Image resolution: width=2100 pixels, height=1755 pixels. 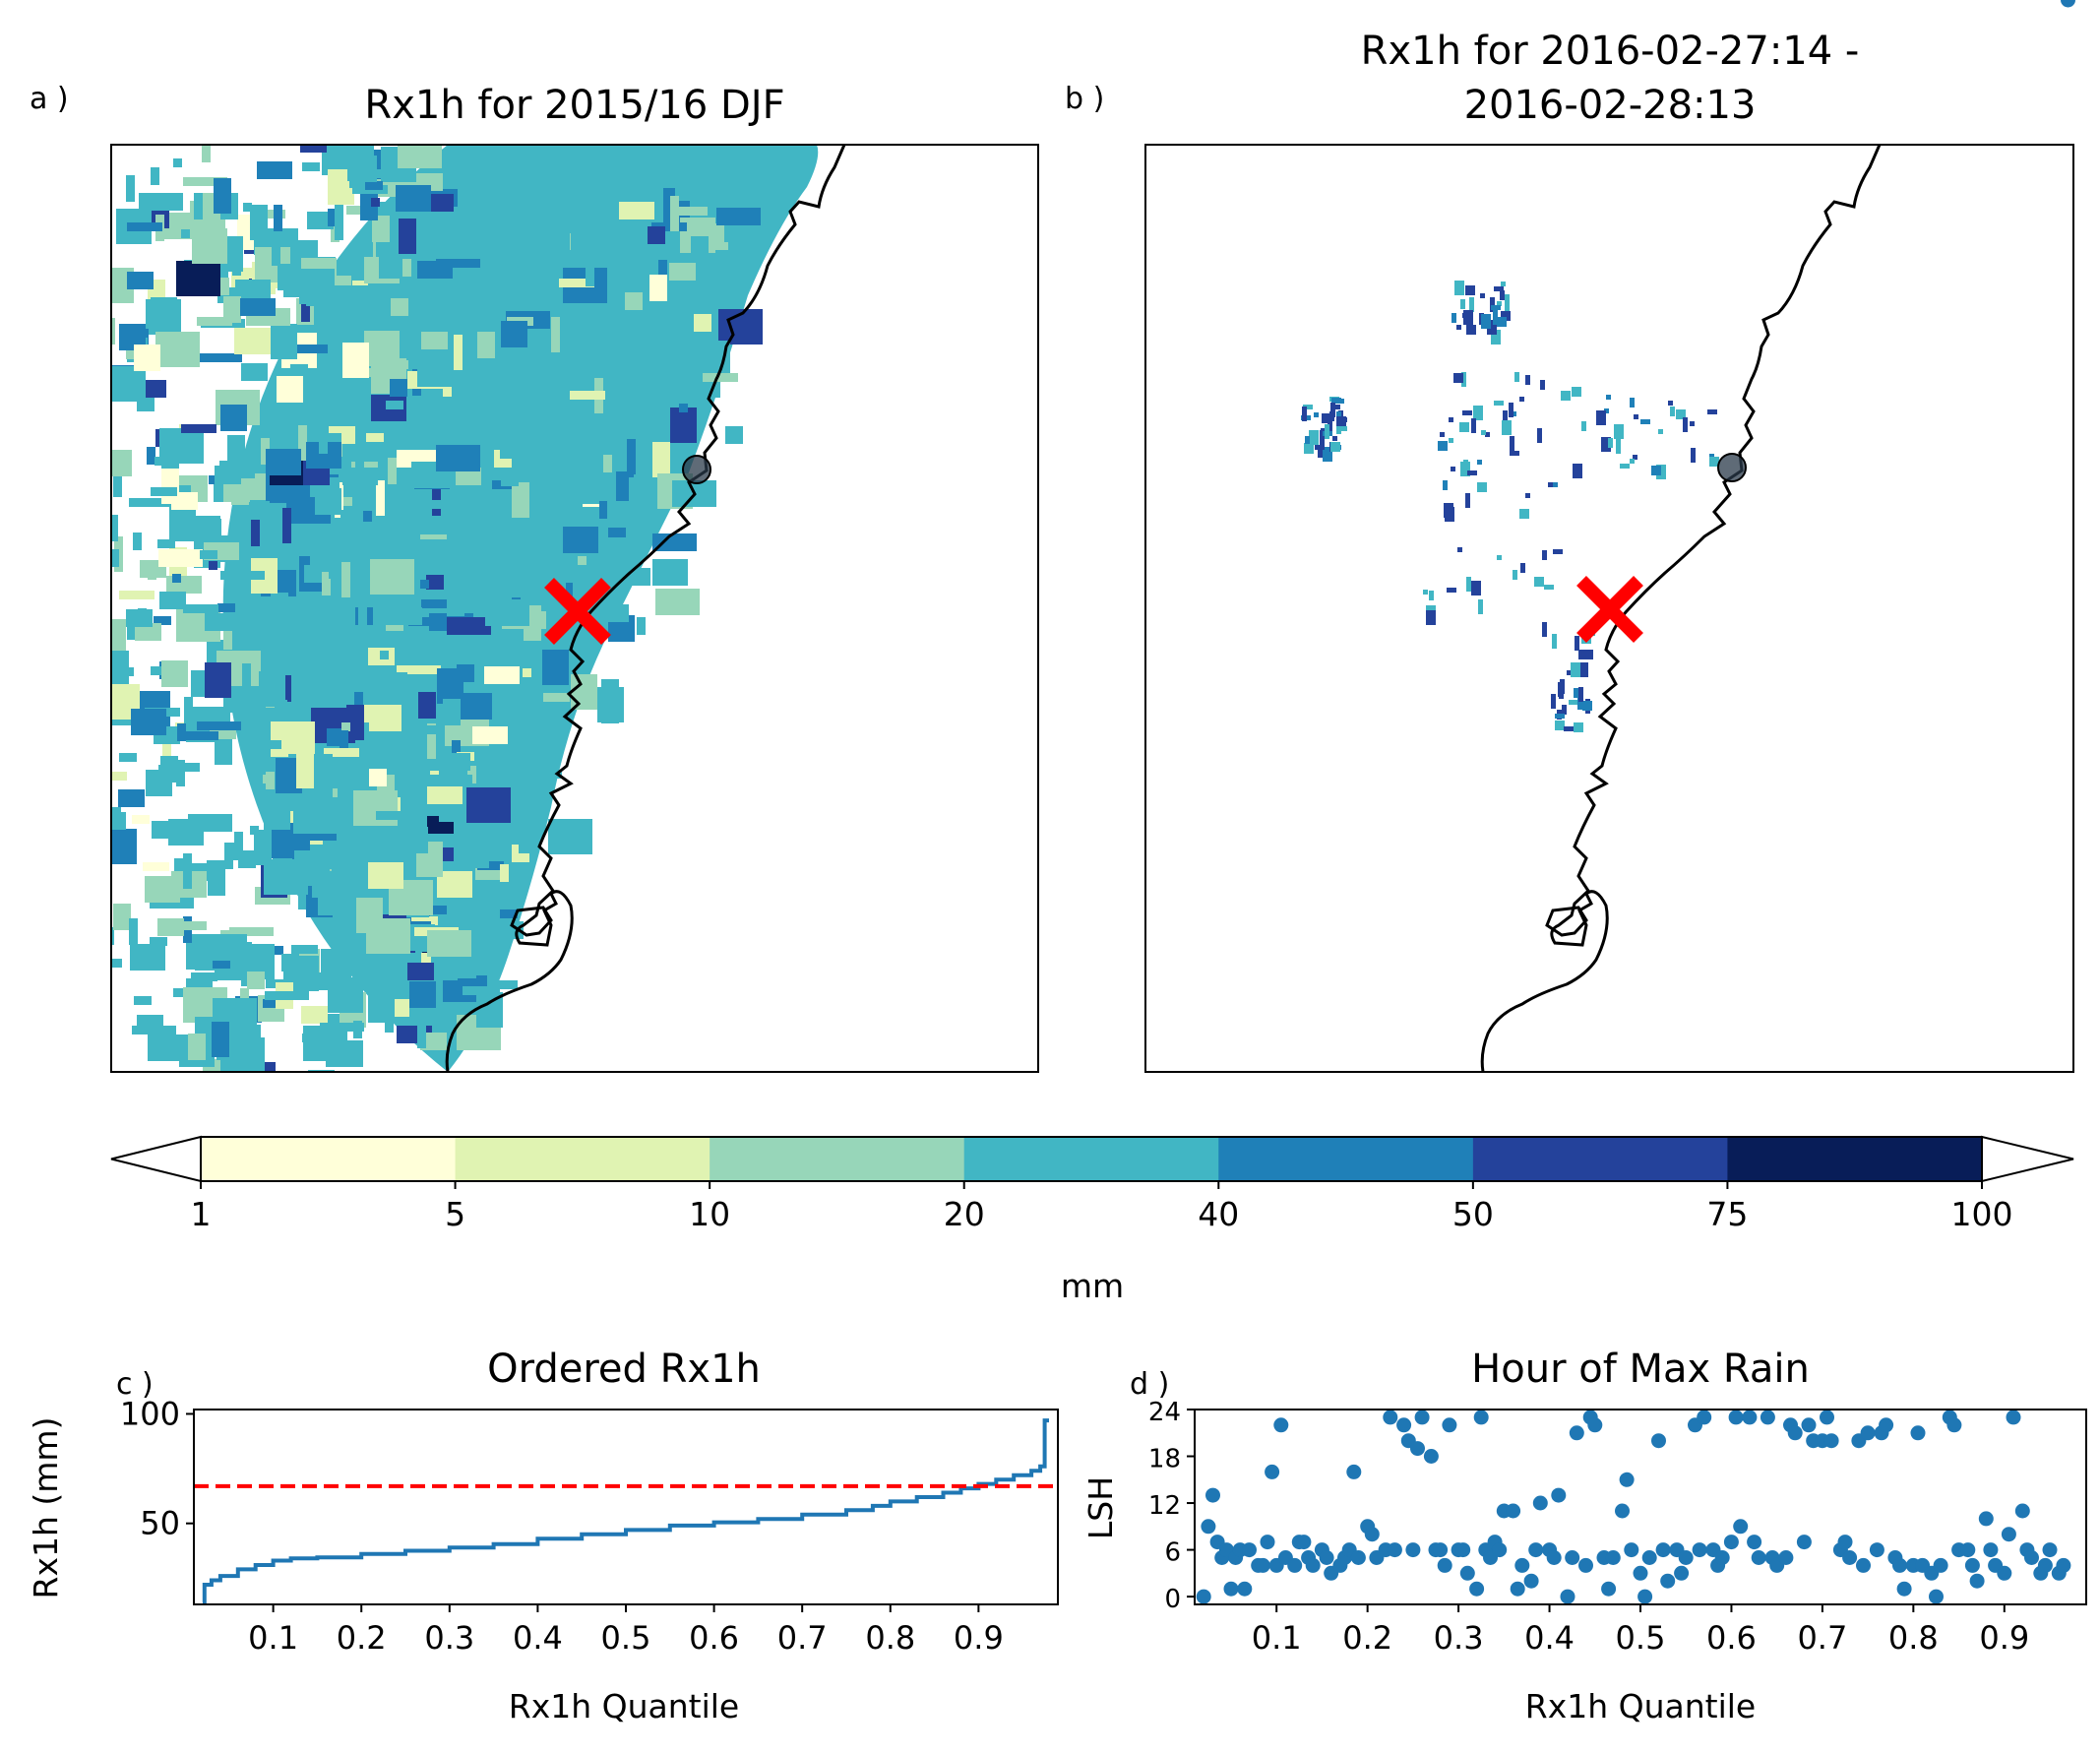 I want to click on colorbar-tick-label: 50, so click(x=1473, y=1214).